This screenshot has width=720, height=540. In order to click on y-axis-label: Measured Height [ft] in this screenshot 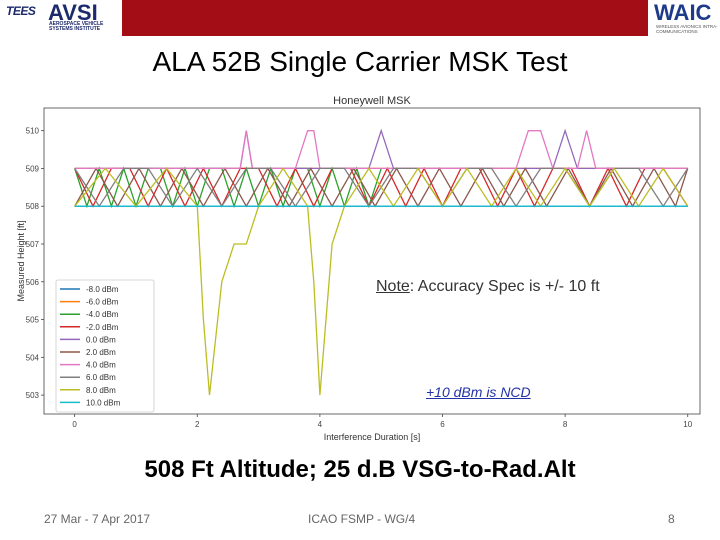, I will do `click(21, 260)`.